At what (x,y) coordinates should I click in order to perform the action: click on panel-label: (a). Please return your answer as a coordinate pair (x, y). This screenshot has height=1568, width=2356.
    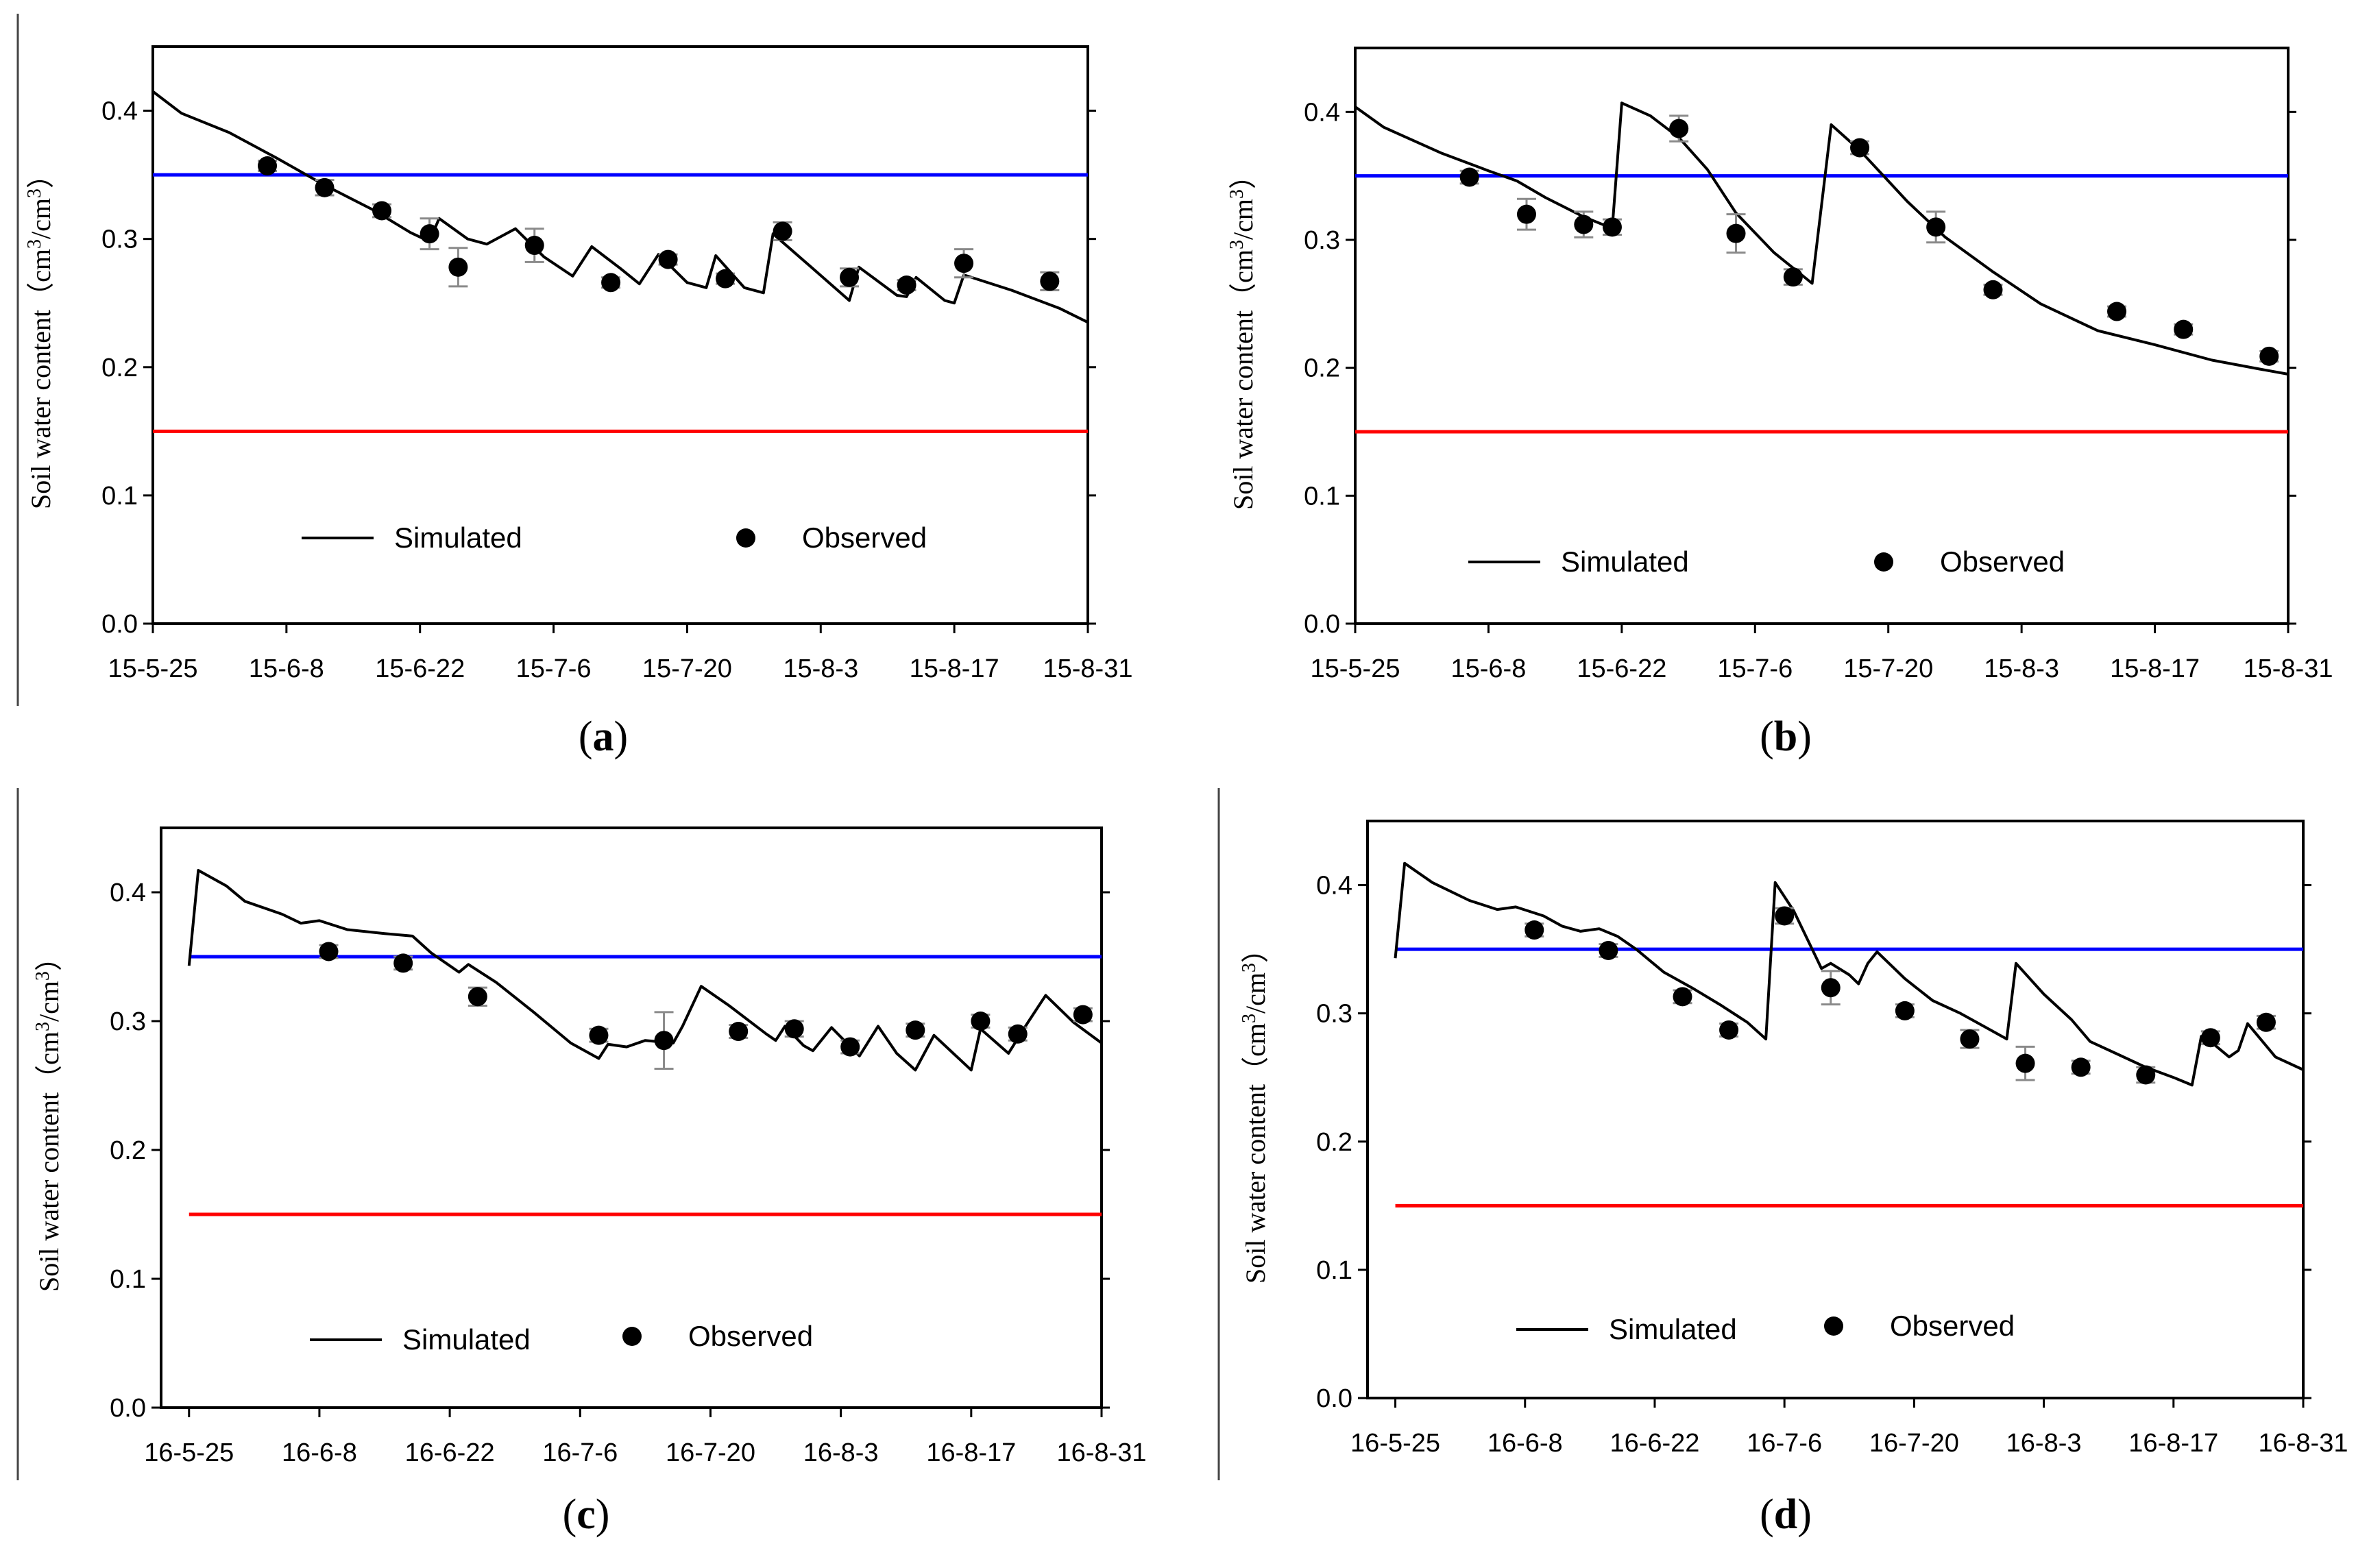
    Looking at the image, I should click on (603, 736).